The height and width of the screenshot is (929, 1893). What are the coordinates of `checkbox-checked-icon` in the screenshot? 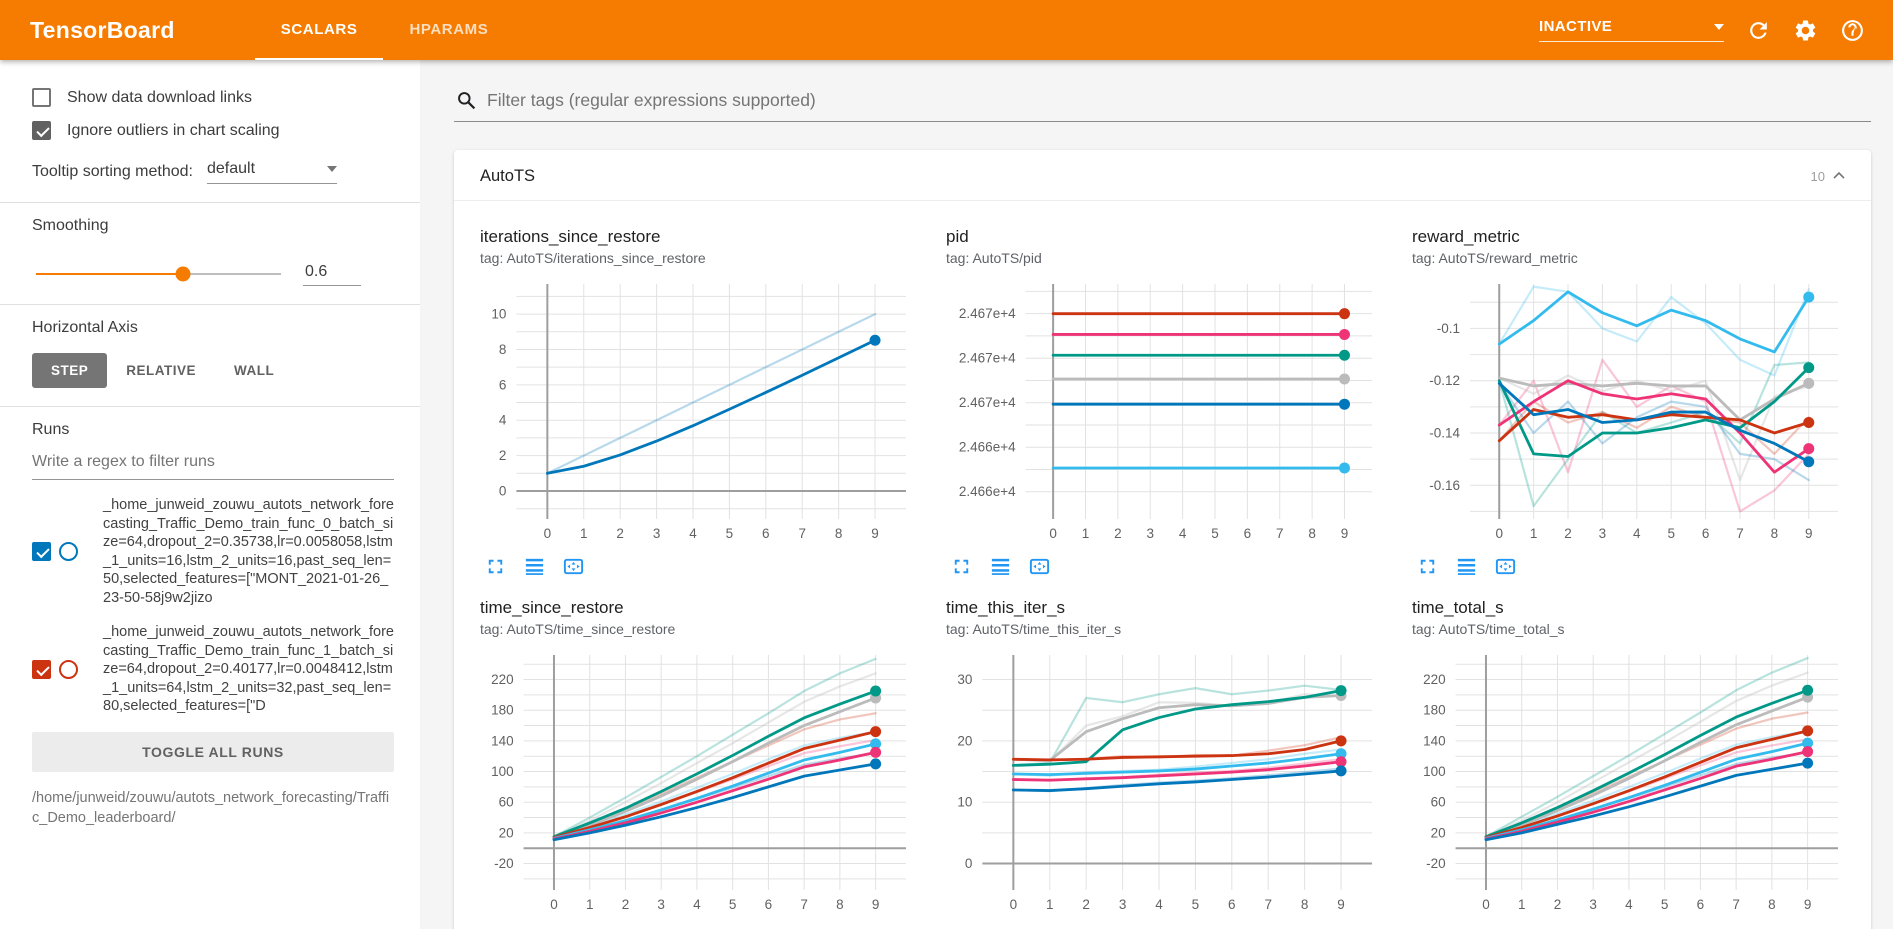 It's located at (41, 130).